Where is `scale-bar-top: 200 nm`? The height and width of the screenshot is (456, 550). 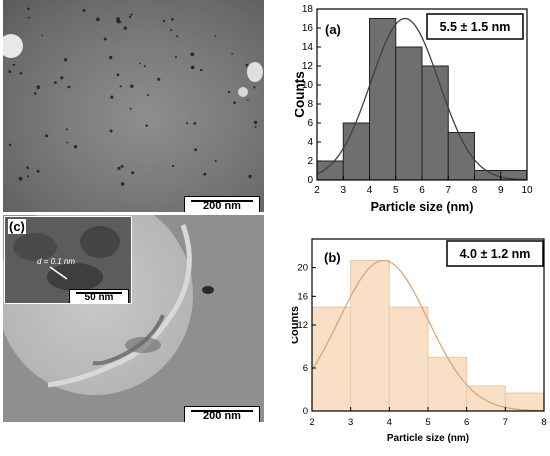
scale-bar-top: 200 nm is located at coordinates (222, 204).